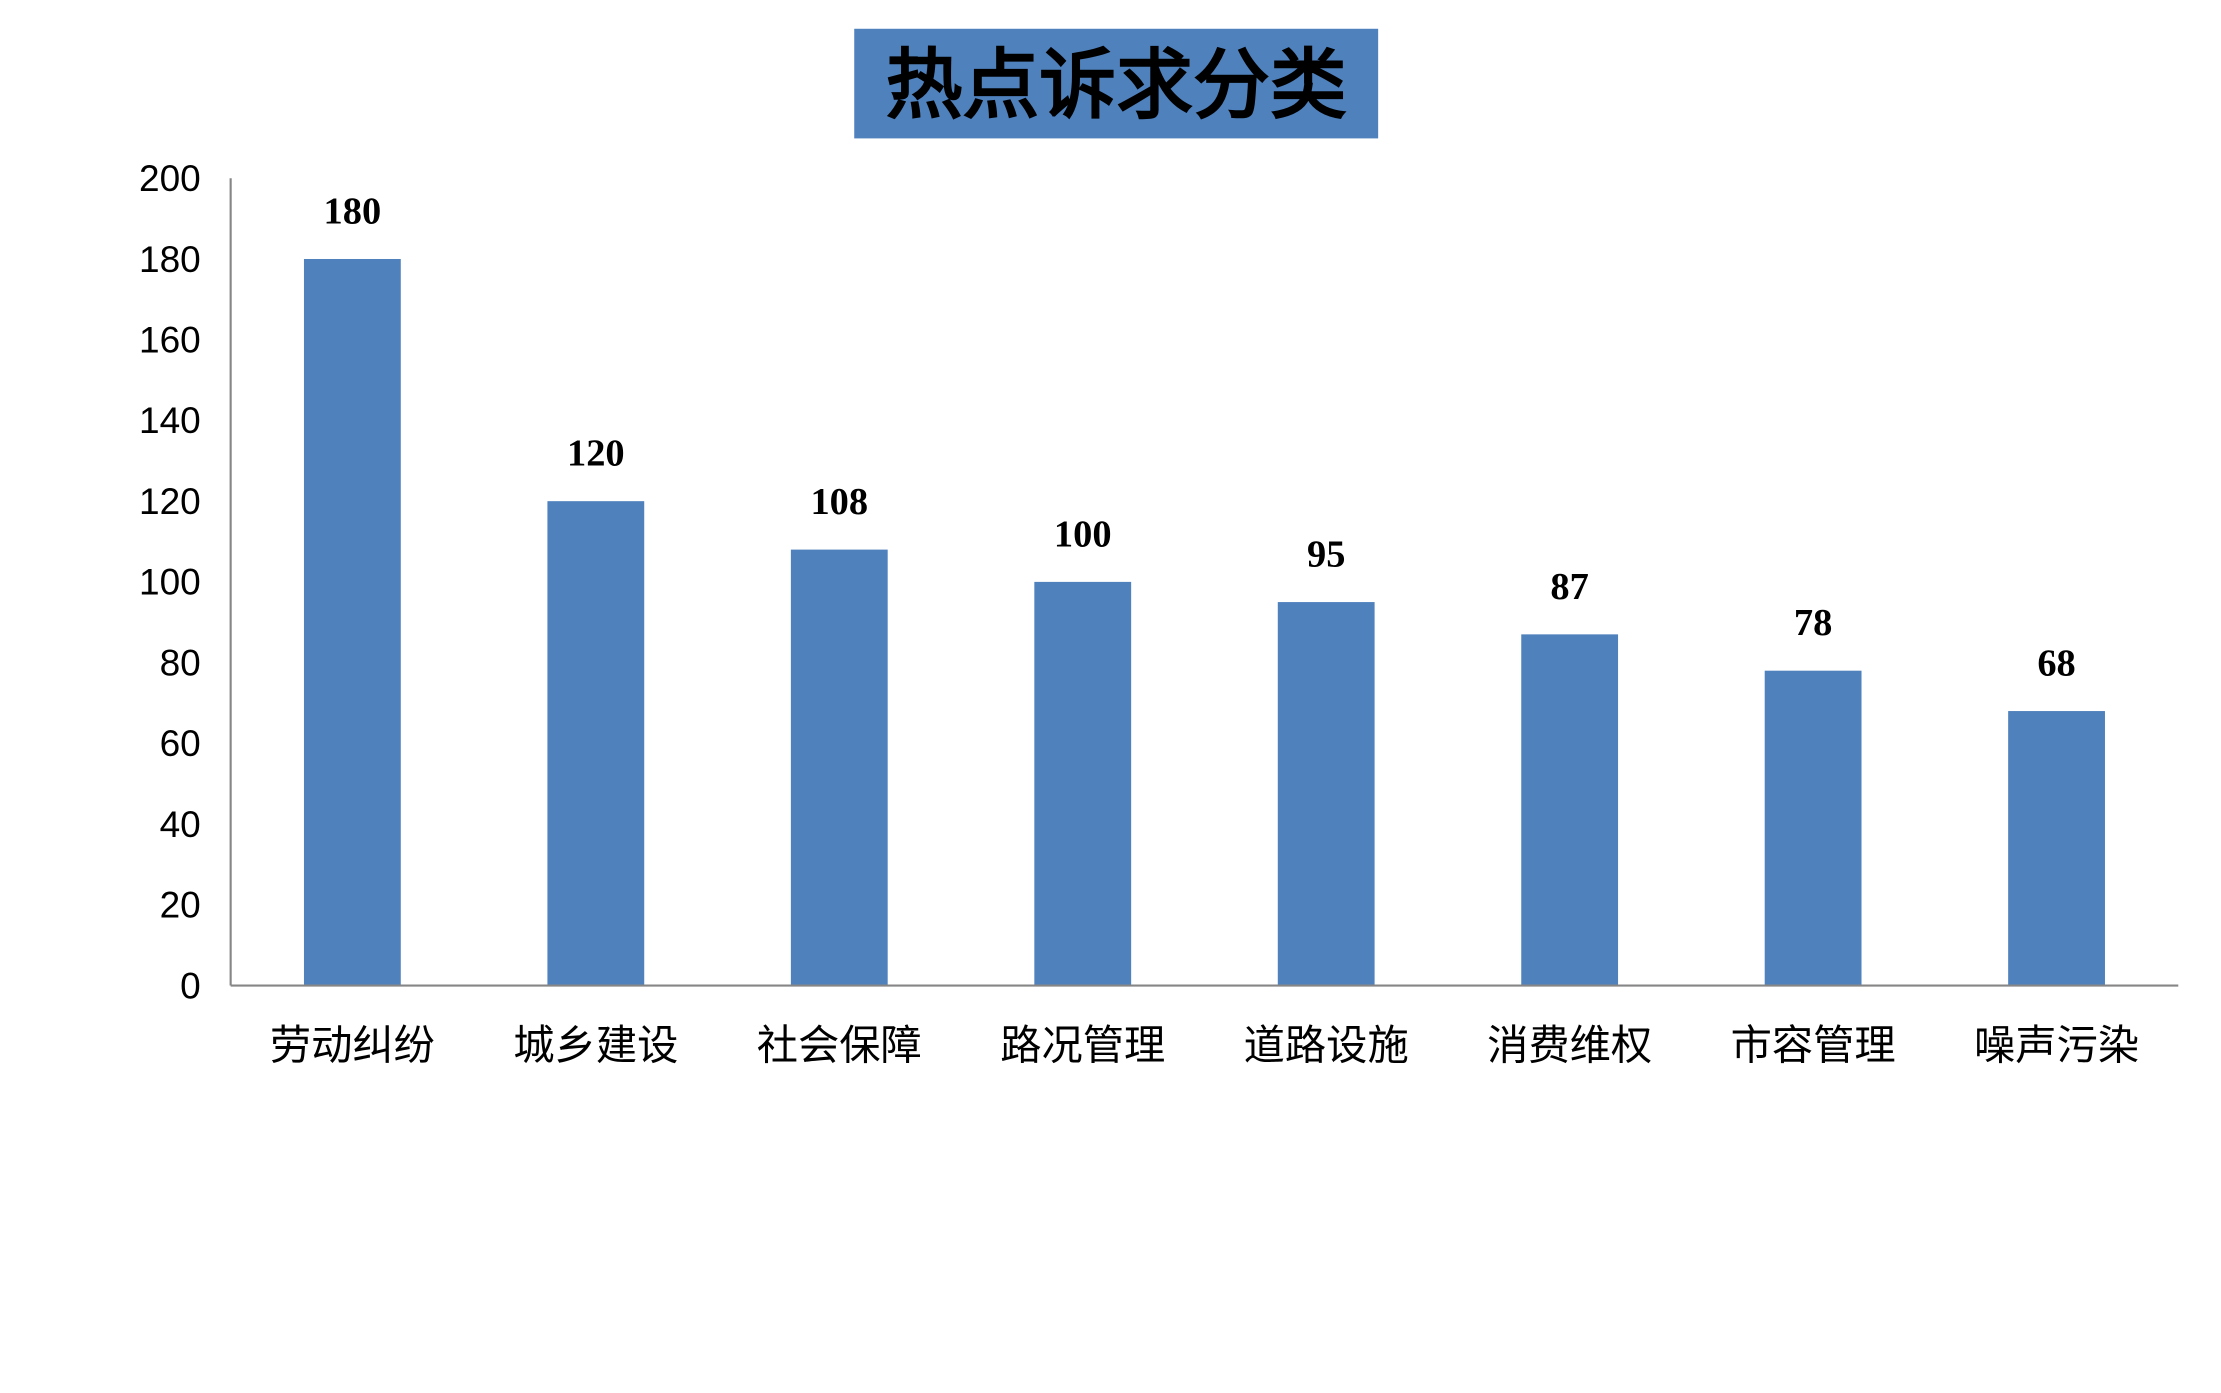  Describe the element at coordinates (595, 1046) in the screenshot. I see `x-tick-label: 城乡建设` at that location.